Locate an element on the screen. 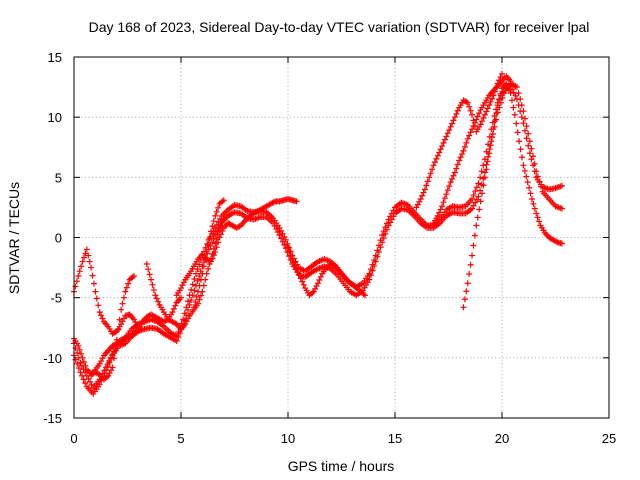 The width and height of the screenshot is (640, 480). x-tick-label: 25 is located at coordinates (609, 438).